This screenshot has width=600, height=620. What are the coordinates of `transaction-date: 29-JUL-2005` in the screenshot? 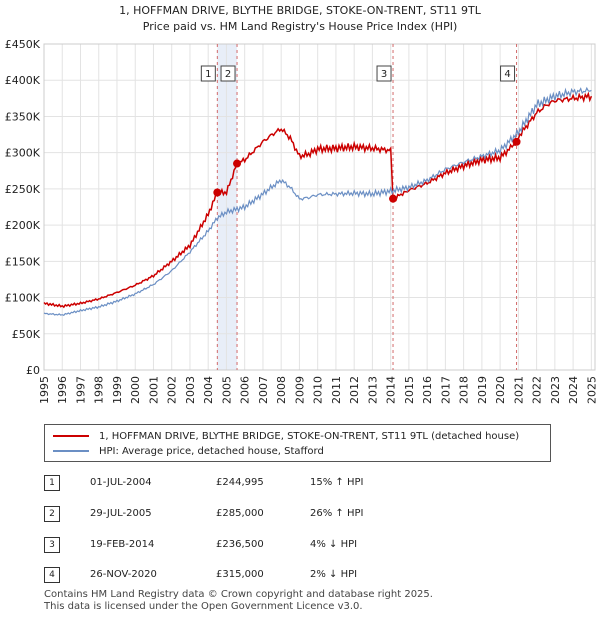 It's located at (121, 513).